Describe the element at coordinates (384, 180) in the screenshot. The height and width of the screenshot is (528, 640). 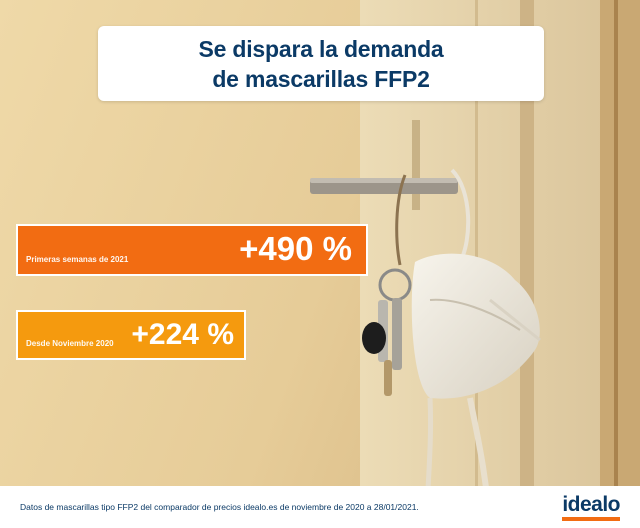
I see `door-handle-highlight` at that location.